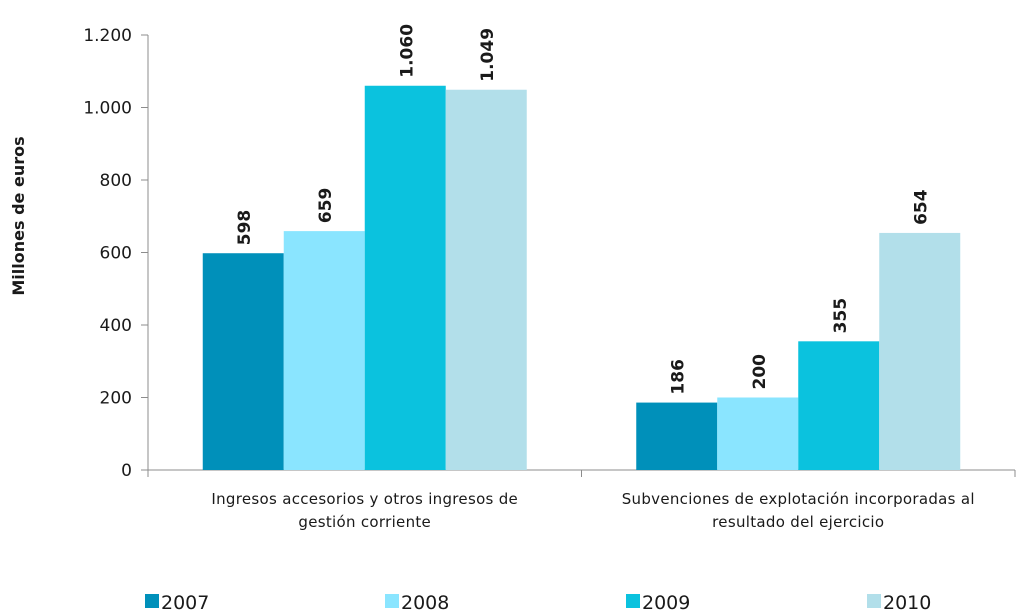 The width and height of the screenshot is (1032, 614). Describe the element at coordinates (760, 372) in the screenshot. I see `data-label: 200` at that location.